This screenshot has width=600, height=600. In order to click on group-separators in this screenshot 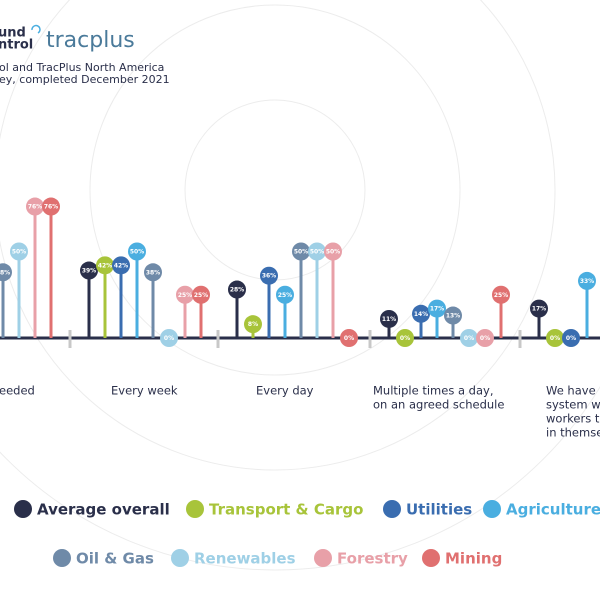, I will do `click(295, 339)`.